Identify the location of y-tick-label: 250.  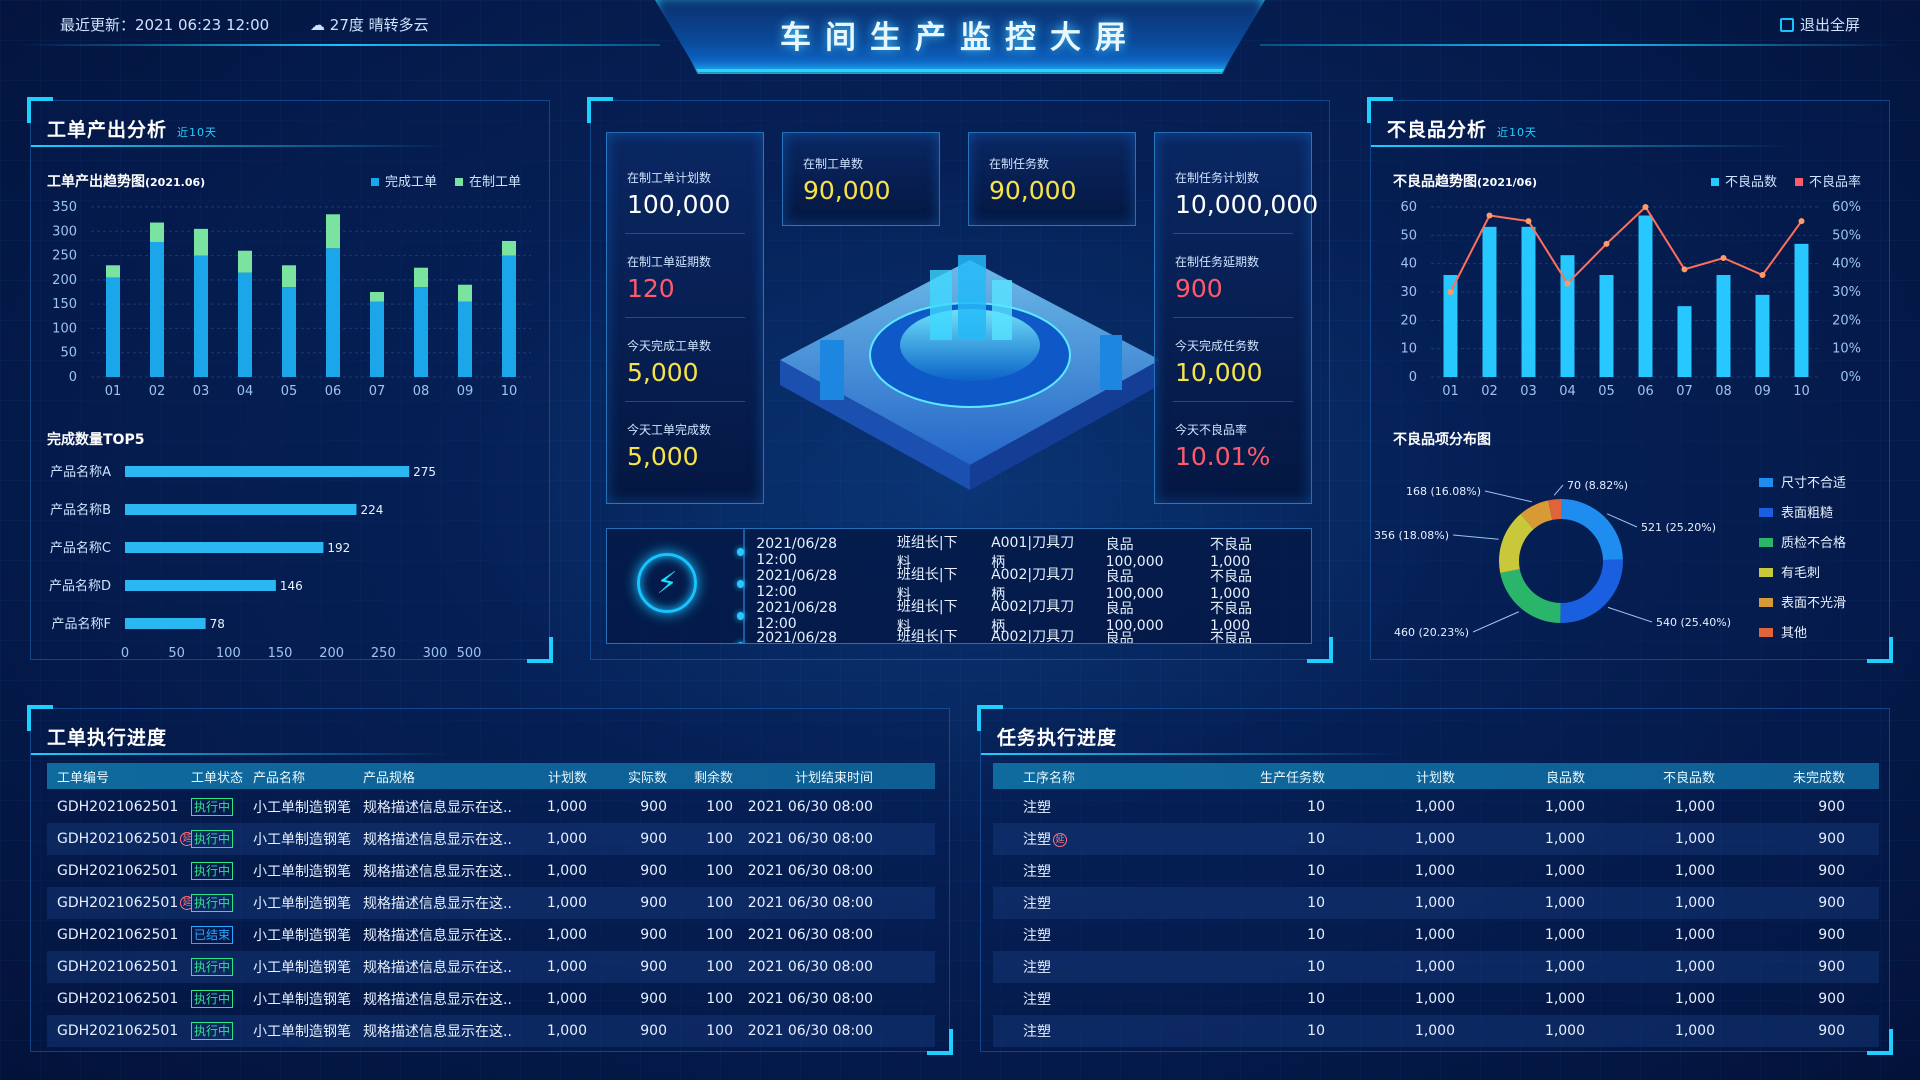
(64, 256).